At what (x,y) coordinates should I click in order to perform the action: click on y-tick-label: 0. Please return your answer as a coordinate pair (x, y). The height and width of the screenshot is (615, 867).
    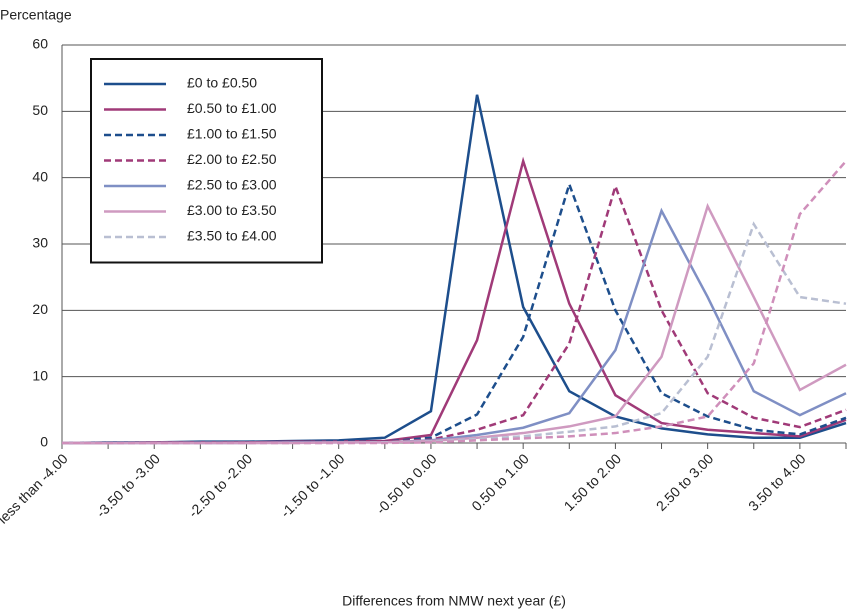
    Looking at the image, I should click on (44, 442).